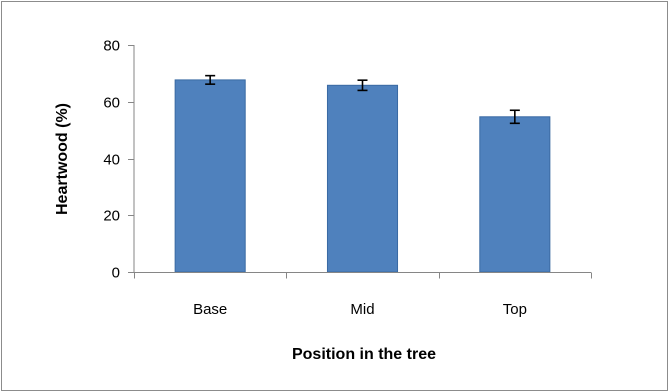  Describe the element at coordinates (62, 159) in the screenshot. I see `y-axis-title: Heartwood (%)` at that location.